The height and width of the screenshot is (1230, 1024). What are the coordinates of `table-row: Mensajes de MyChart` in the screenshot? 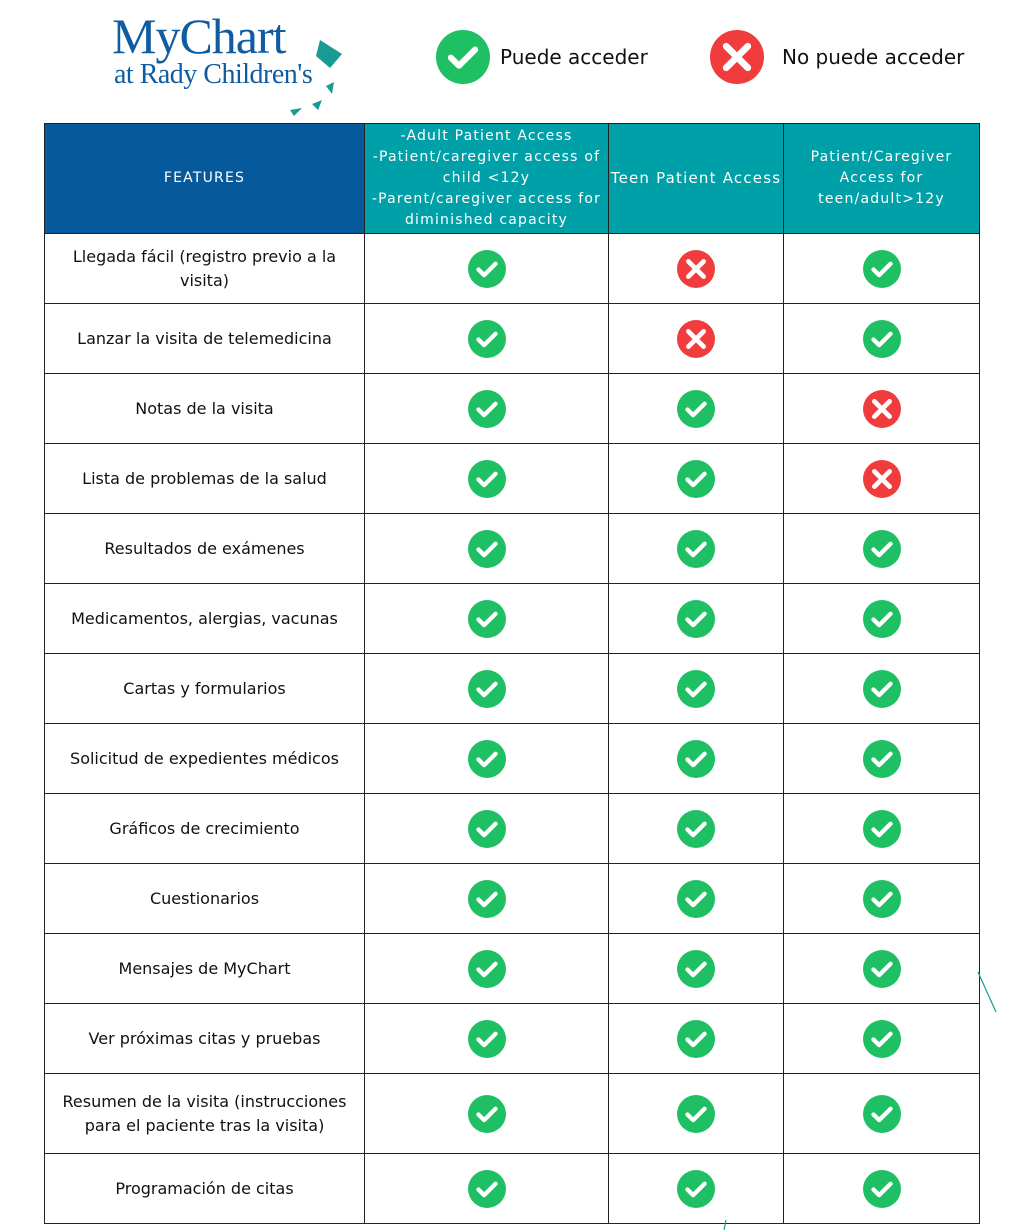 It's located at (512, 968).